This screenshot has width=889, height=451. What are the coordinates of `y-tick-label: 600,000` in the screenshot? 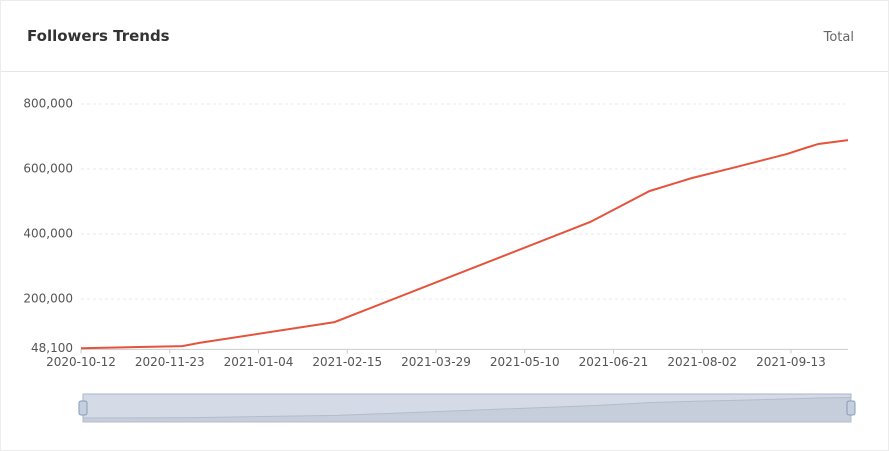 It's located at (48, 169).